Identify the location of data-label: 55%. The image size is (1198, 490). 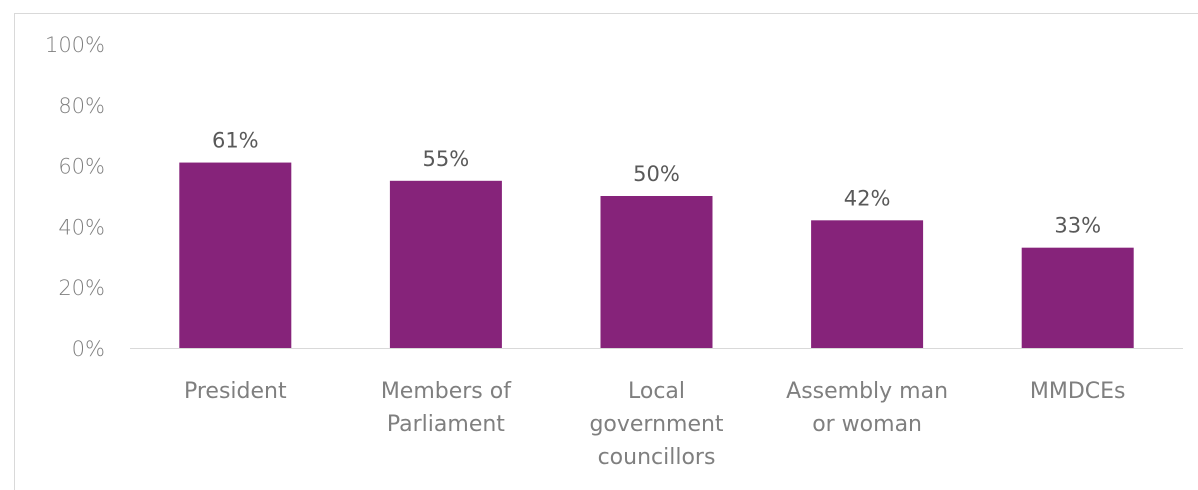
(446, 159).